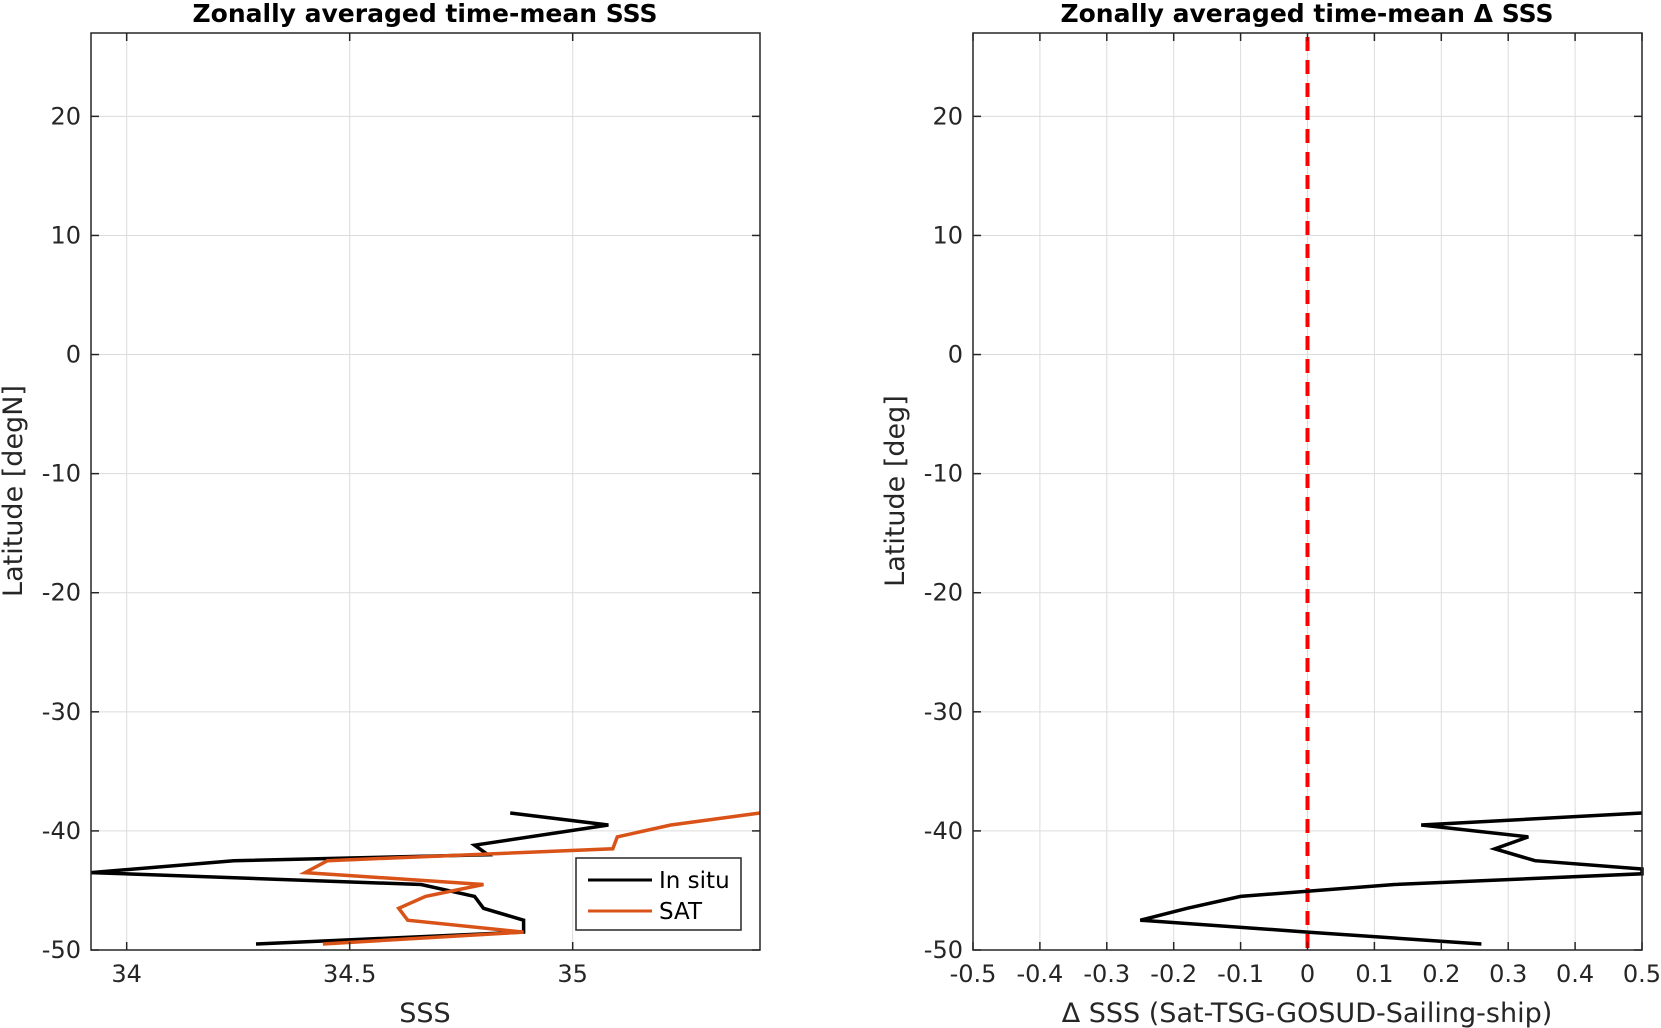 The height and width of the screenshot is (1028, 1661). Describe the element at coordinates (126, 974) in the screenshot. I see `x-tick-label: 34` at that location.